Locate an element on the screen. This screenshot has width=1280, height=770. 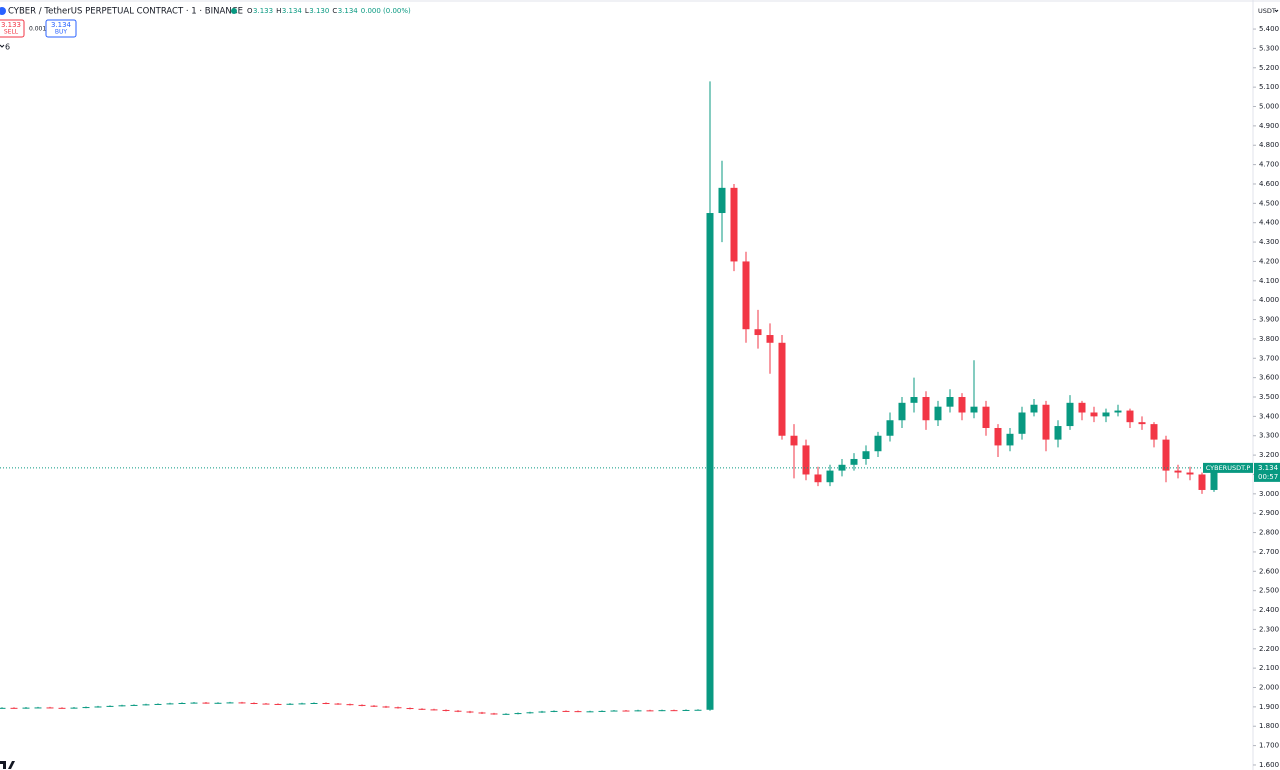
ohlc-legend: O 3.133 H 3.134 L 3.130 C 3.134 0.000 (0.00%) is located at coordinates (329, 11).